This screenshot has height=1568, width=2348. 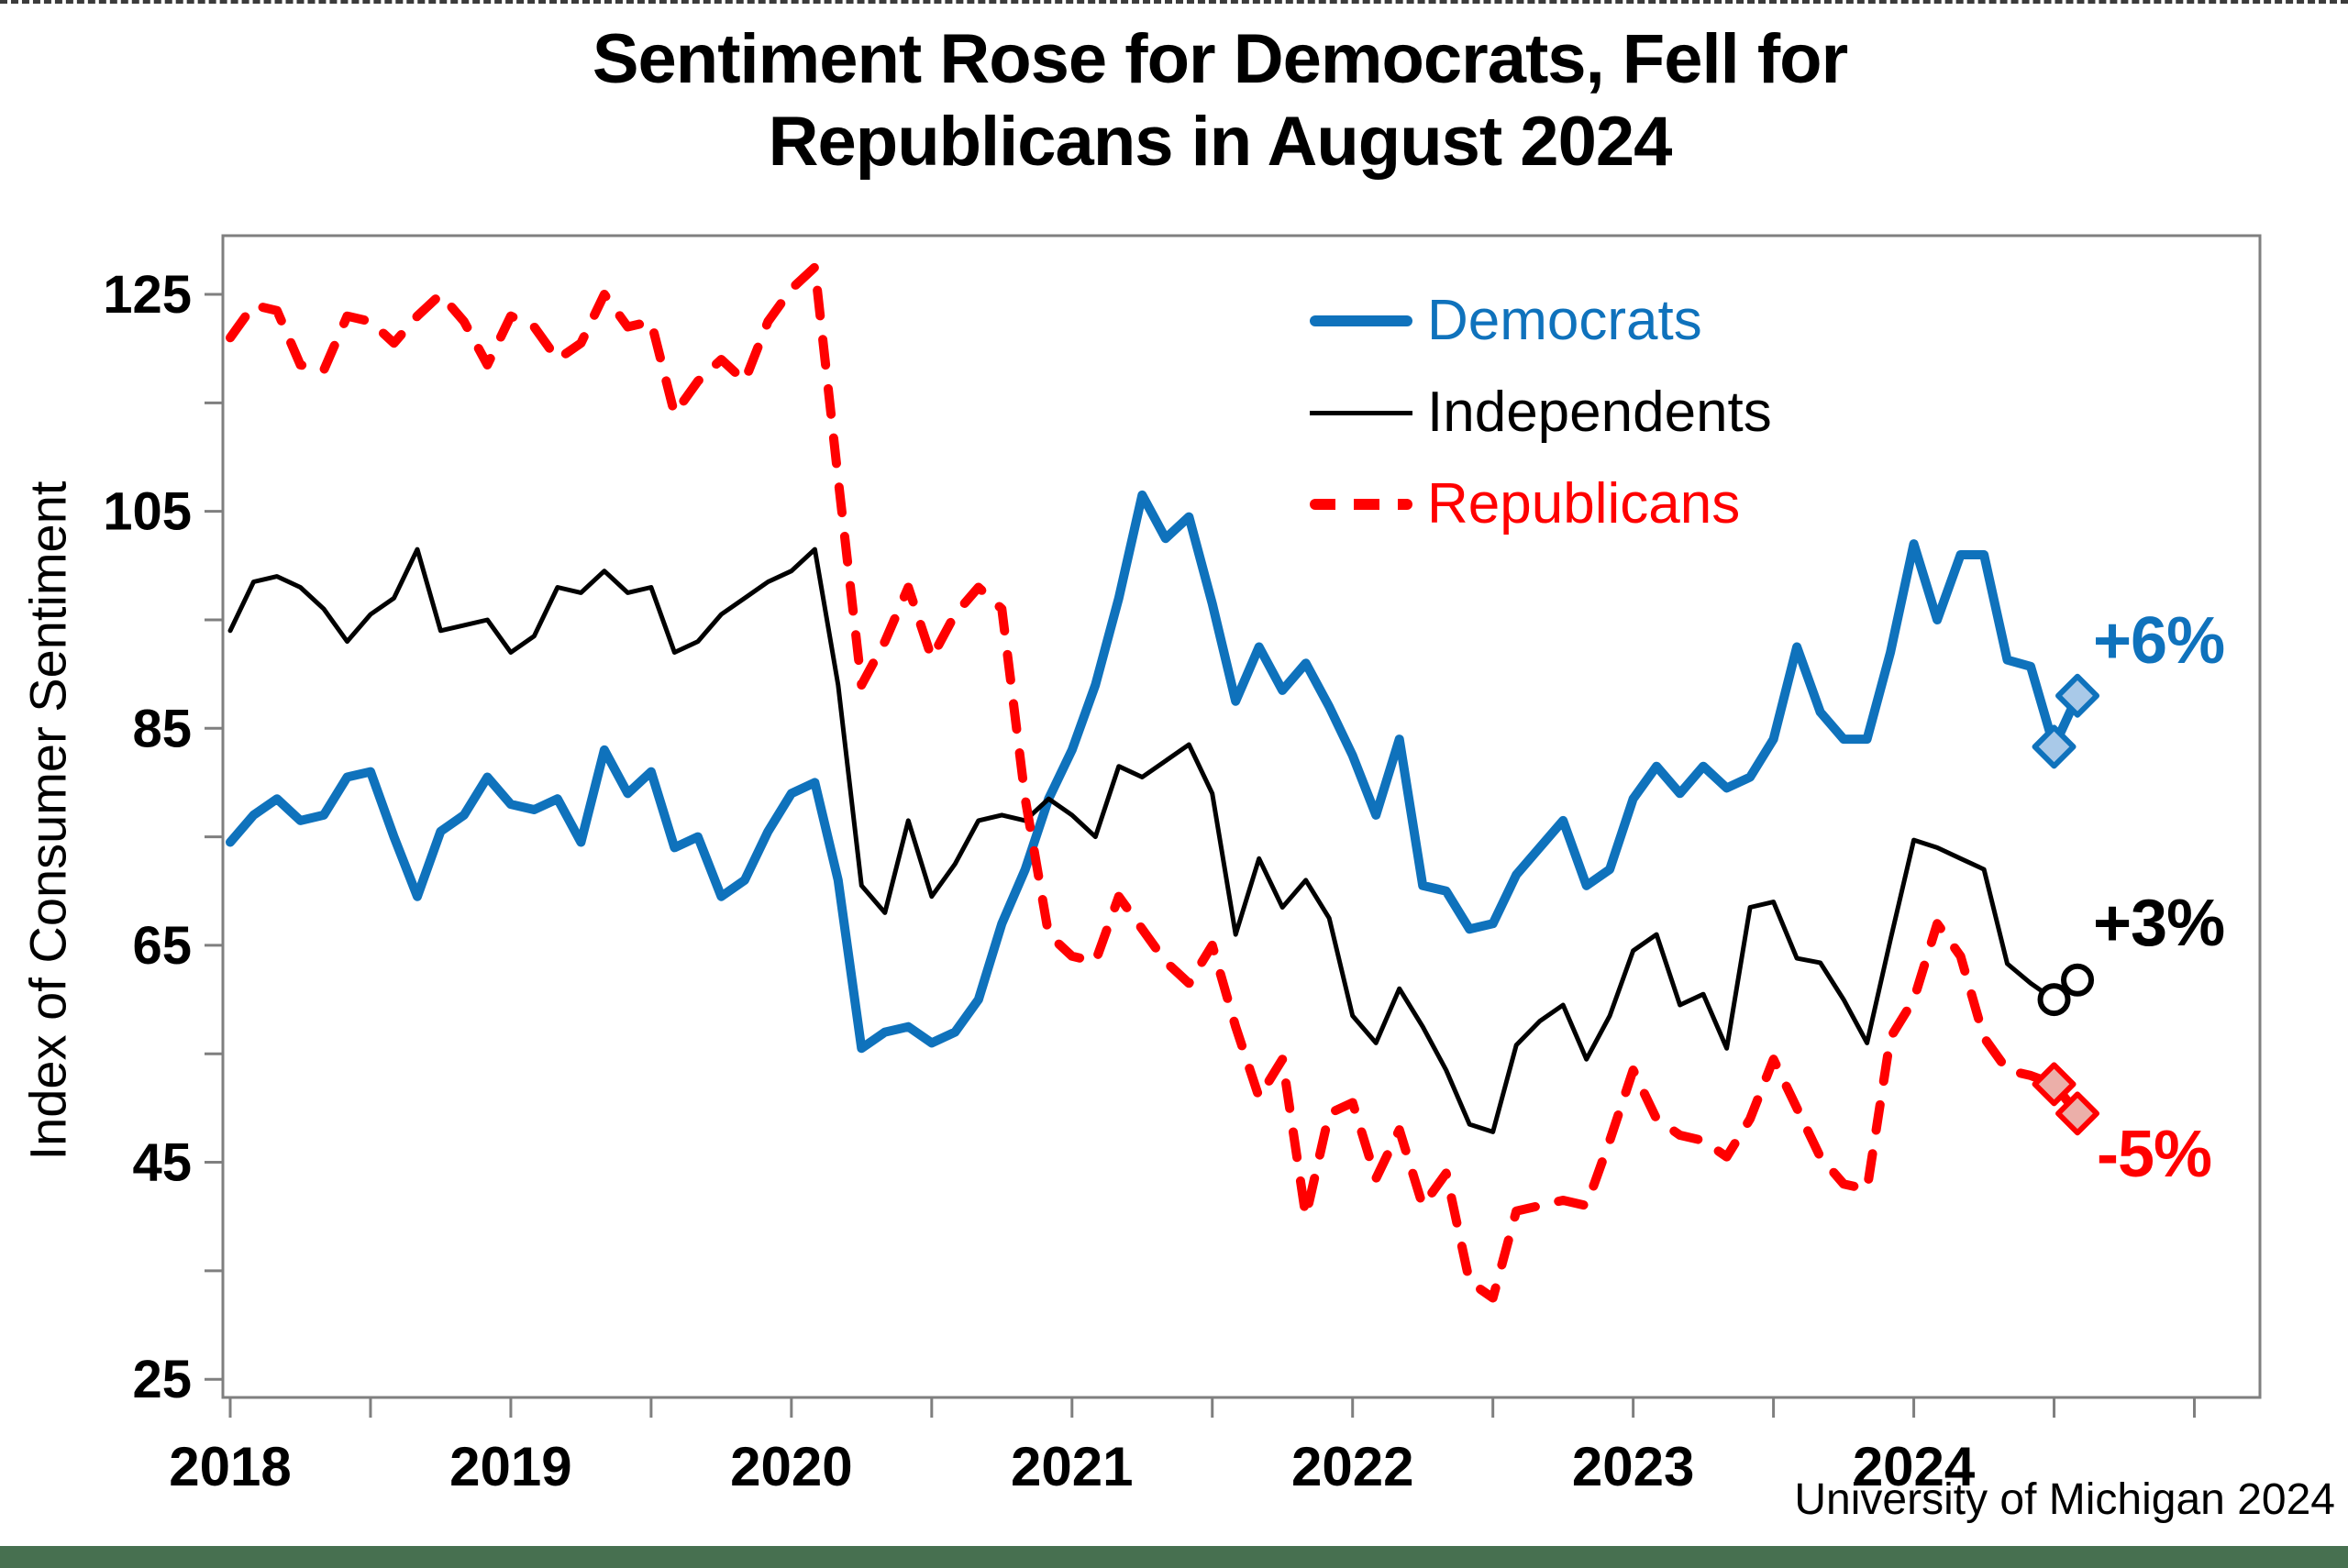 I want to click on x-axis: 2018 2019 2020 2021 2022 2023 2024, so click(x=1182, y=1447).